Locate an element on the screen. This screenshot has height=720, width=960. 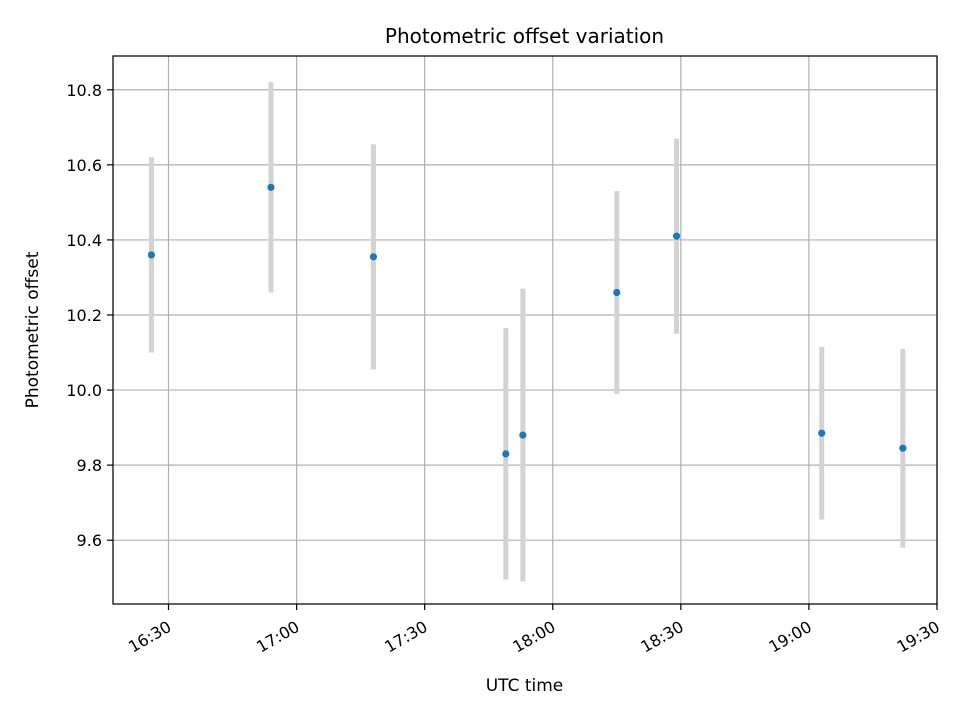
x-tick-label: 16:30 is located at coordinates (149, 637).